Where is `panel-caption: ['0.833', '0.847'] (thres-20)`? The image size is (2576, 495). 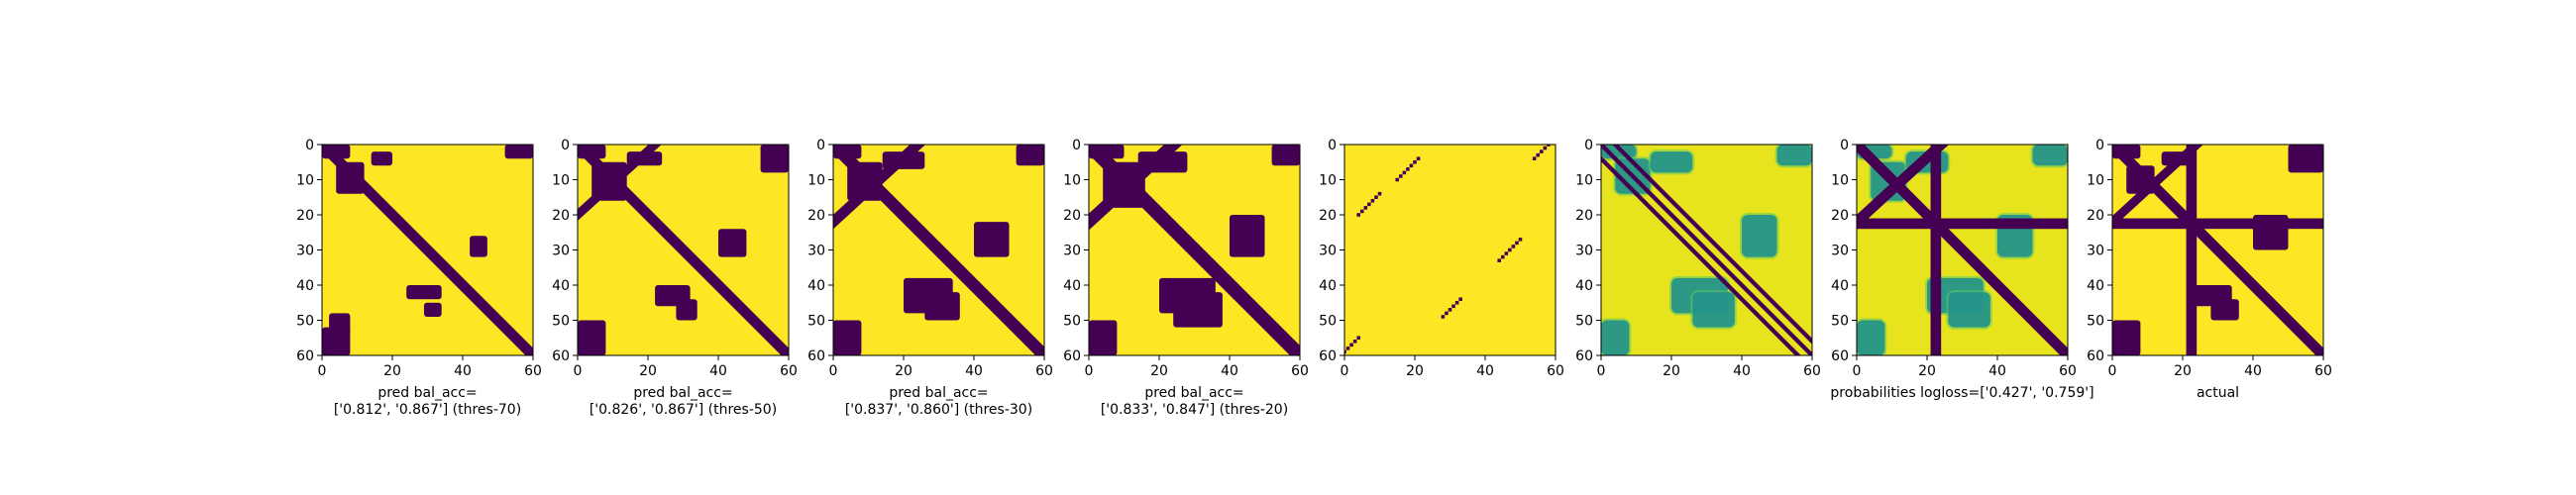
panel-caption: ['0.833', '0.847'] (thres-20) is located at coordinates (1194, 410).